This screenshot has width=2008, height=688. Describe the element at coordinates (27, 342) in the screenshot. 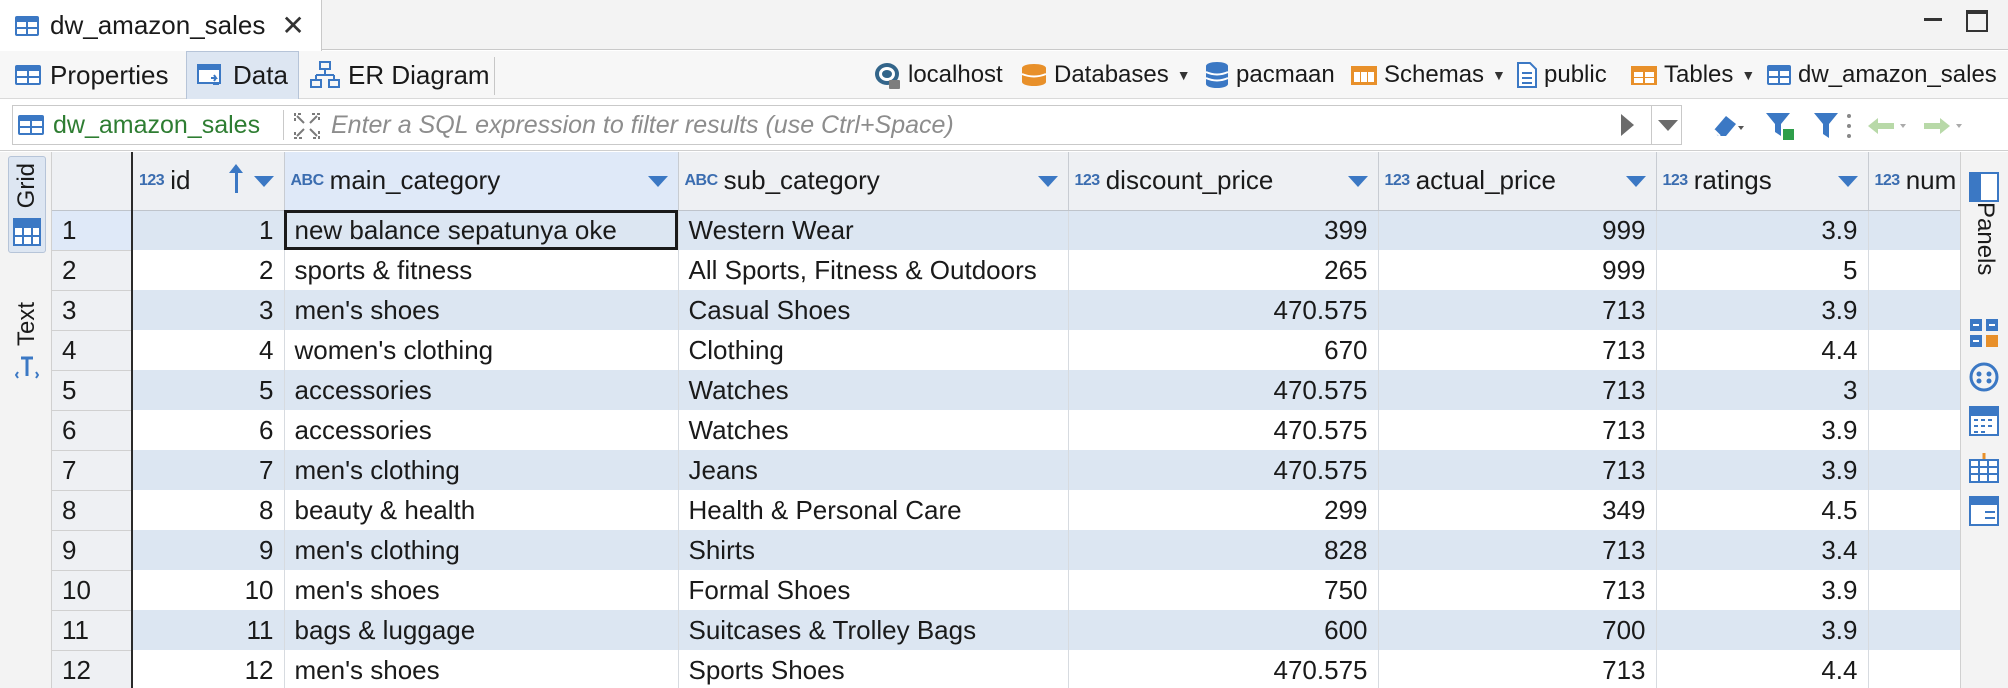

I see `text-view-tab: Text` at that location.